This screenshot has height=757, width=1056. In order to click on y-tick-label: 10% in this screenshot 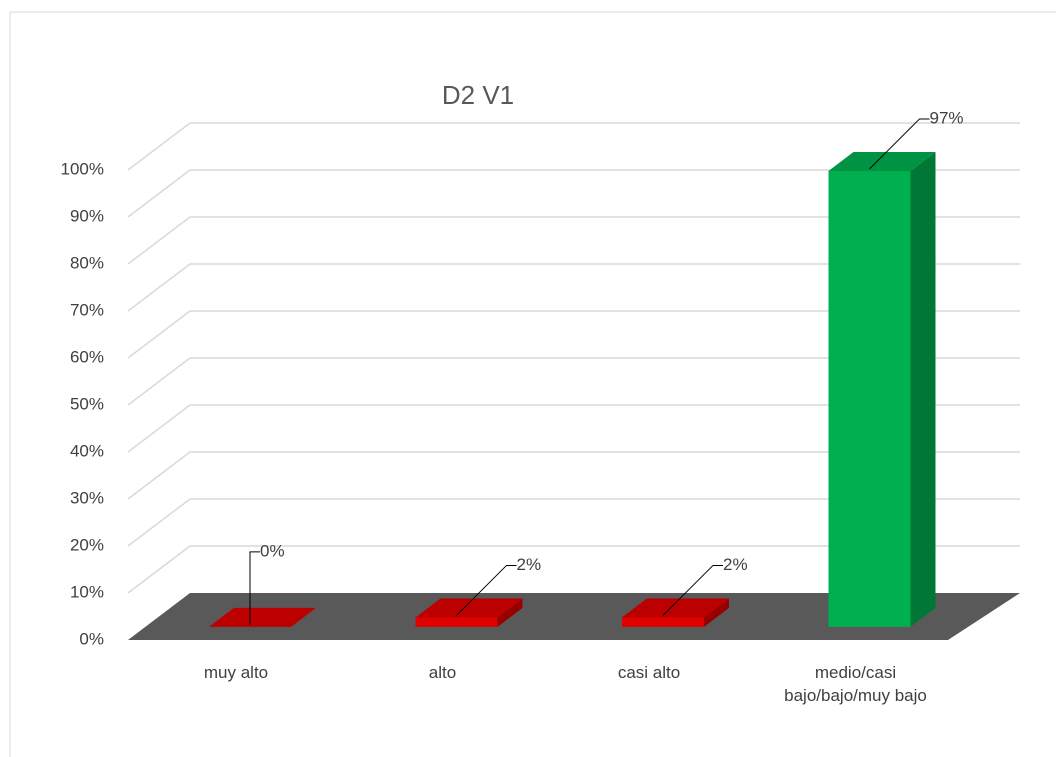, I will do `click(87, 591)`.